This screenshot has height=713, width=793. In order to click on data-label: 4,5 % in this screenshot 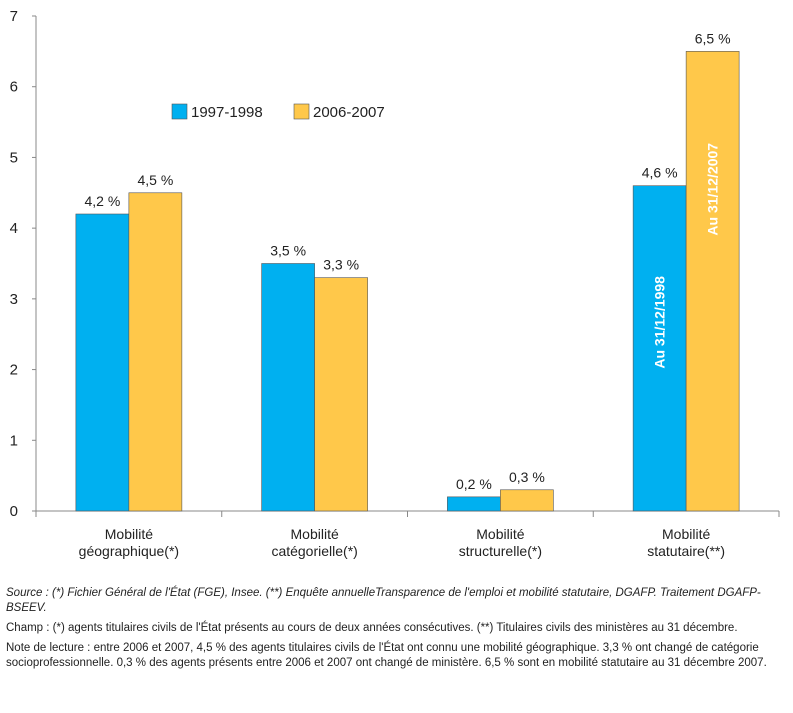, I will do `click(155, 180)`.